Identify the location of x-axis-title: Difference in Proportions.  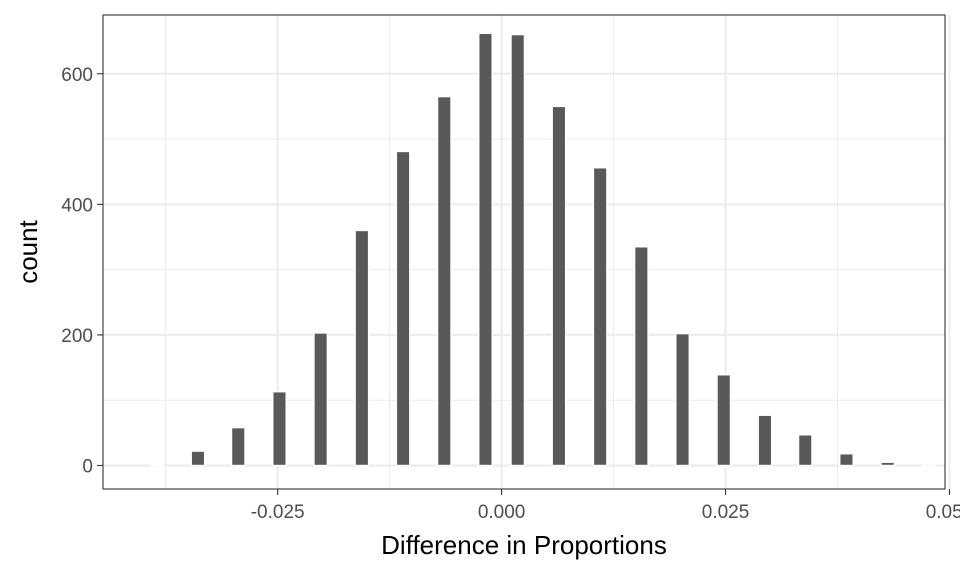
(524, 545).